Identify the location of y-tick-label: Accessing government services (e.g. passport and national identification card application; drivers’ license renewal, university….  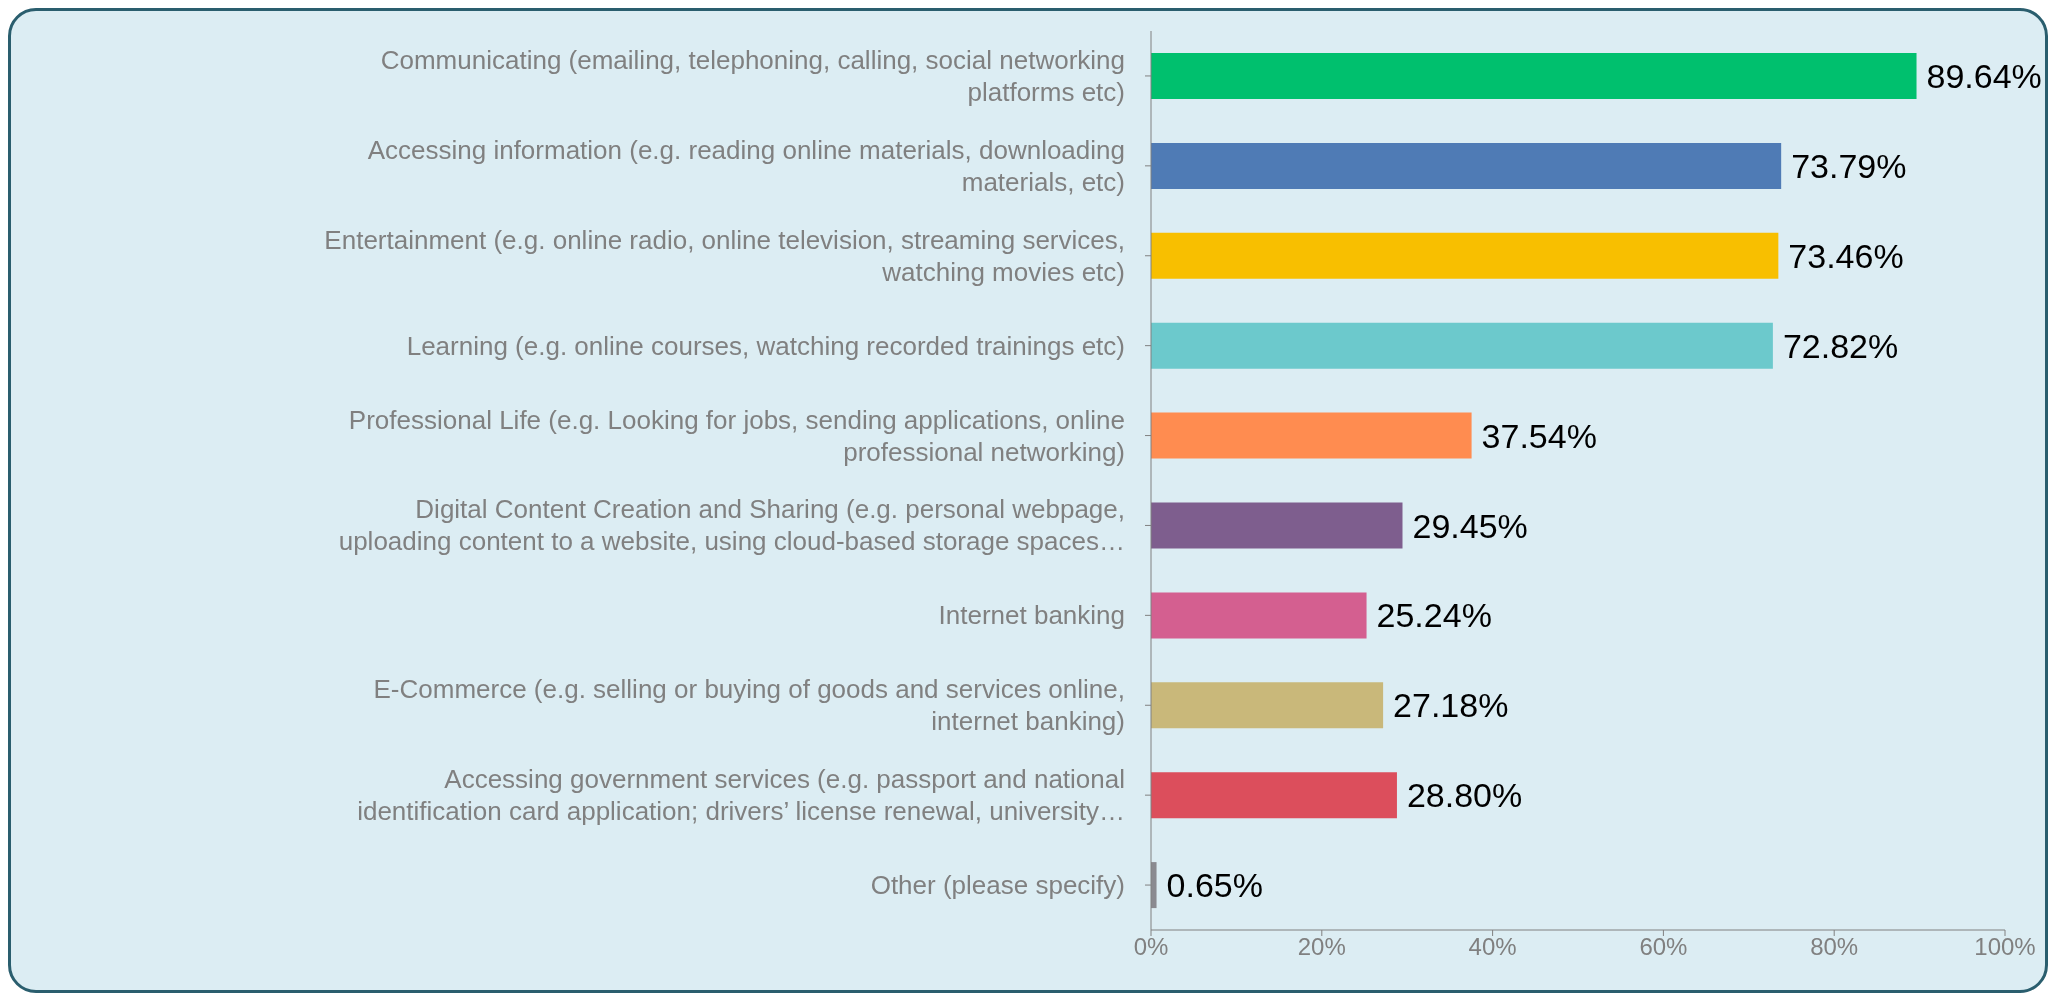
(741, 795).